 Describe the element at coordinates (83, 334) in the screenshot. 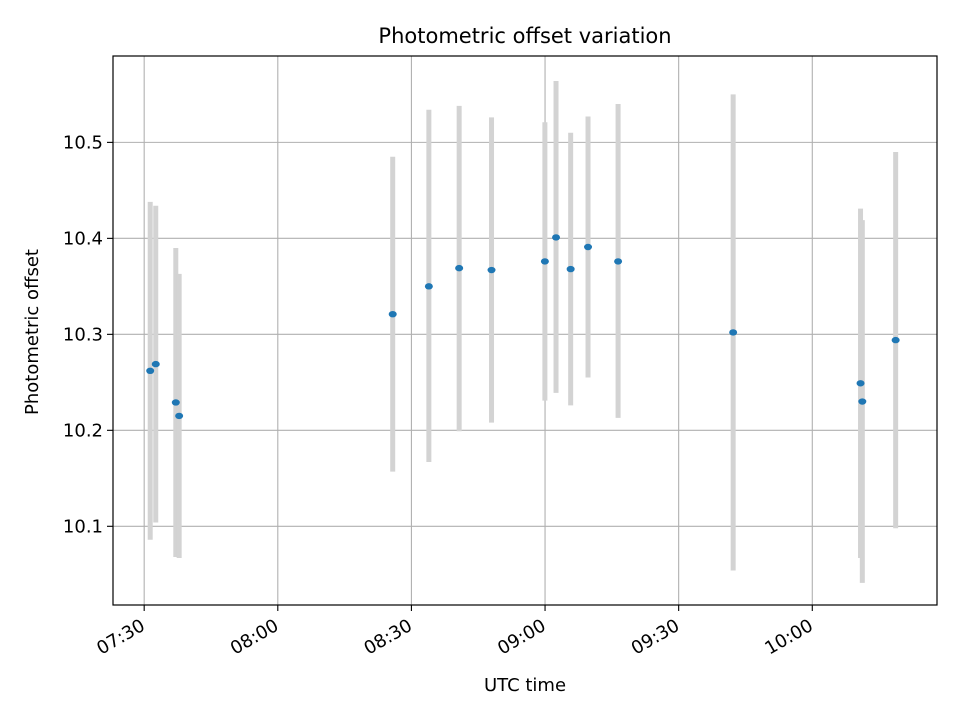

I see `y-tick-label: 10.3` at that location.